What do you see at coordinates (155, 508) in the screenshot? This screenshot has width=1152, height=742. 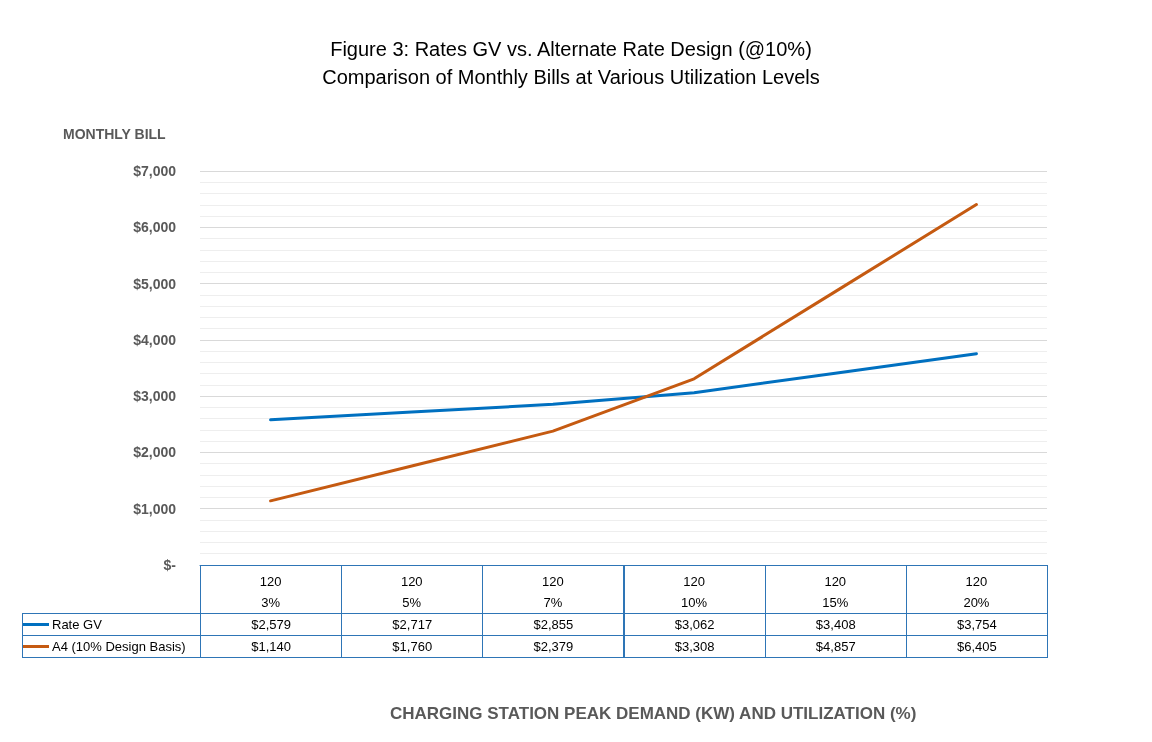 I see `y-tick-label: $1,000` at bounding box center [155, 508].